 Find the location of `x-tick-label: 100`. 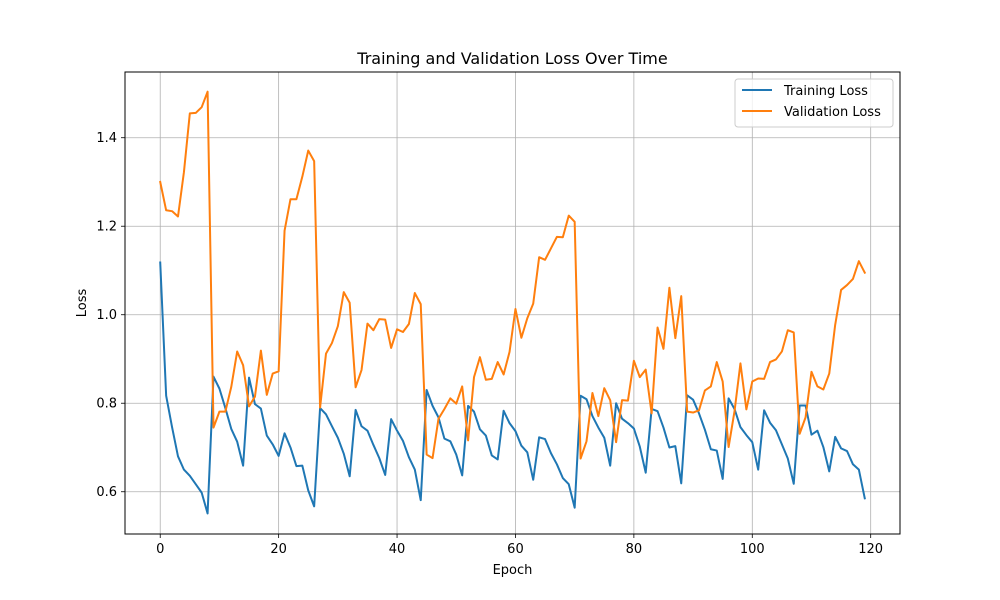

x-tick-label: 100 is located at coordinates (752, 549).